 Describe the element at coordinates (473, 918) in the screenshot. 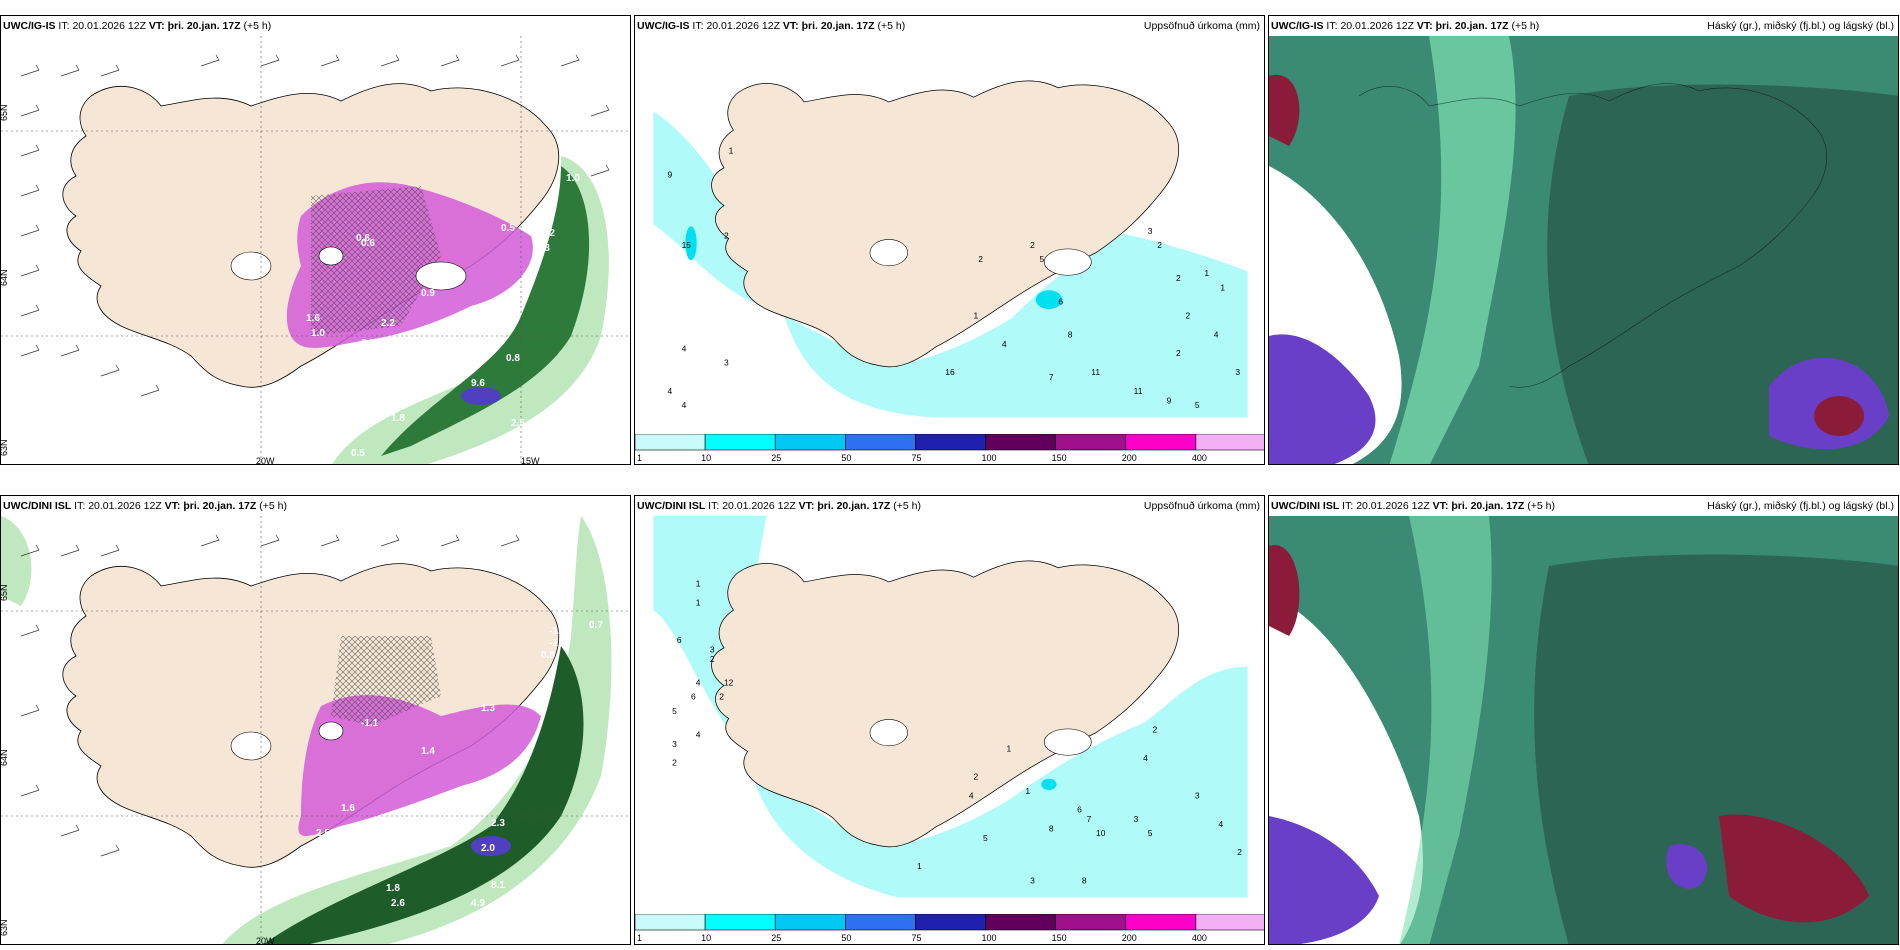

I see `value-label: 4.5` at that location.